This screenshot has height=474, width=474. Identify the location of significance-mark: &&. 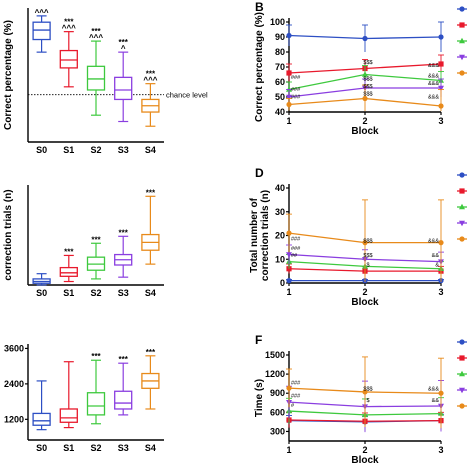
(436, 401).